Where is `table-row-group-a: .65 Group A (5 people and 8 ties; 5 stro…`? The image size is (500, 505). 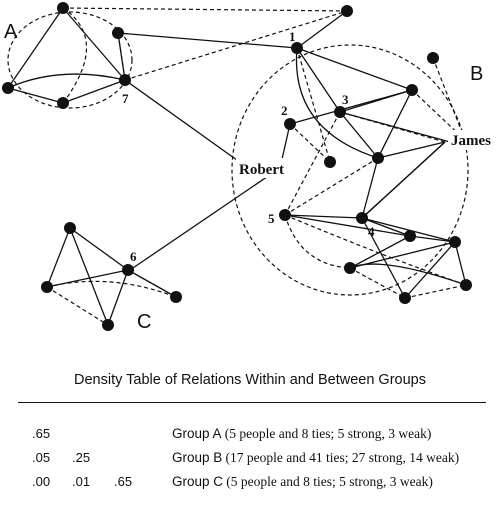 table-row-group-a: .65 Group A (5 people and 8 ties; 5 stro… is located at coordinates (250, 437).